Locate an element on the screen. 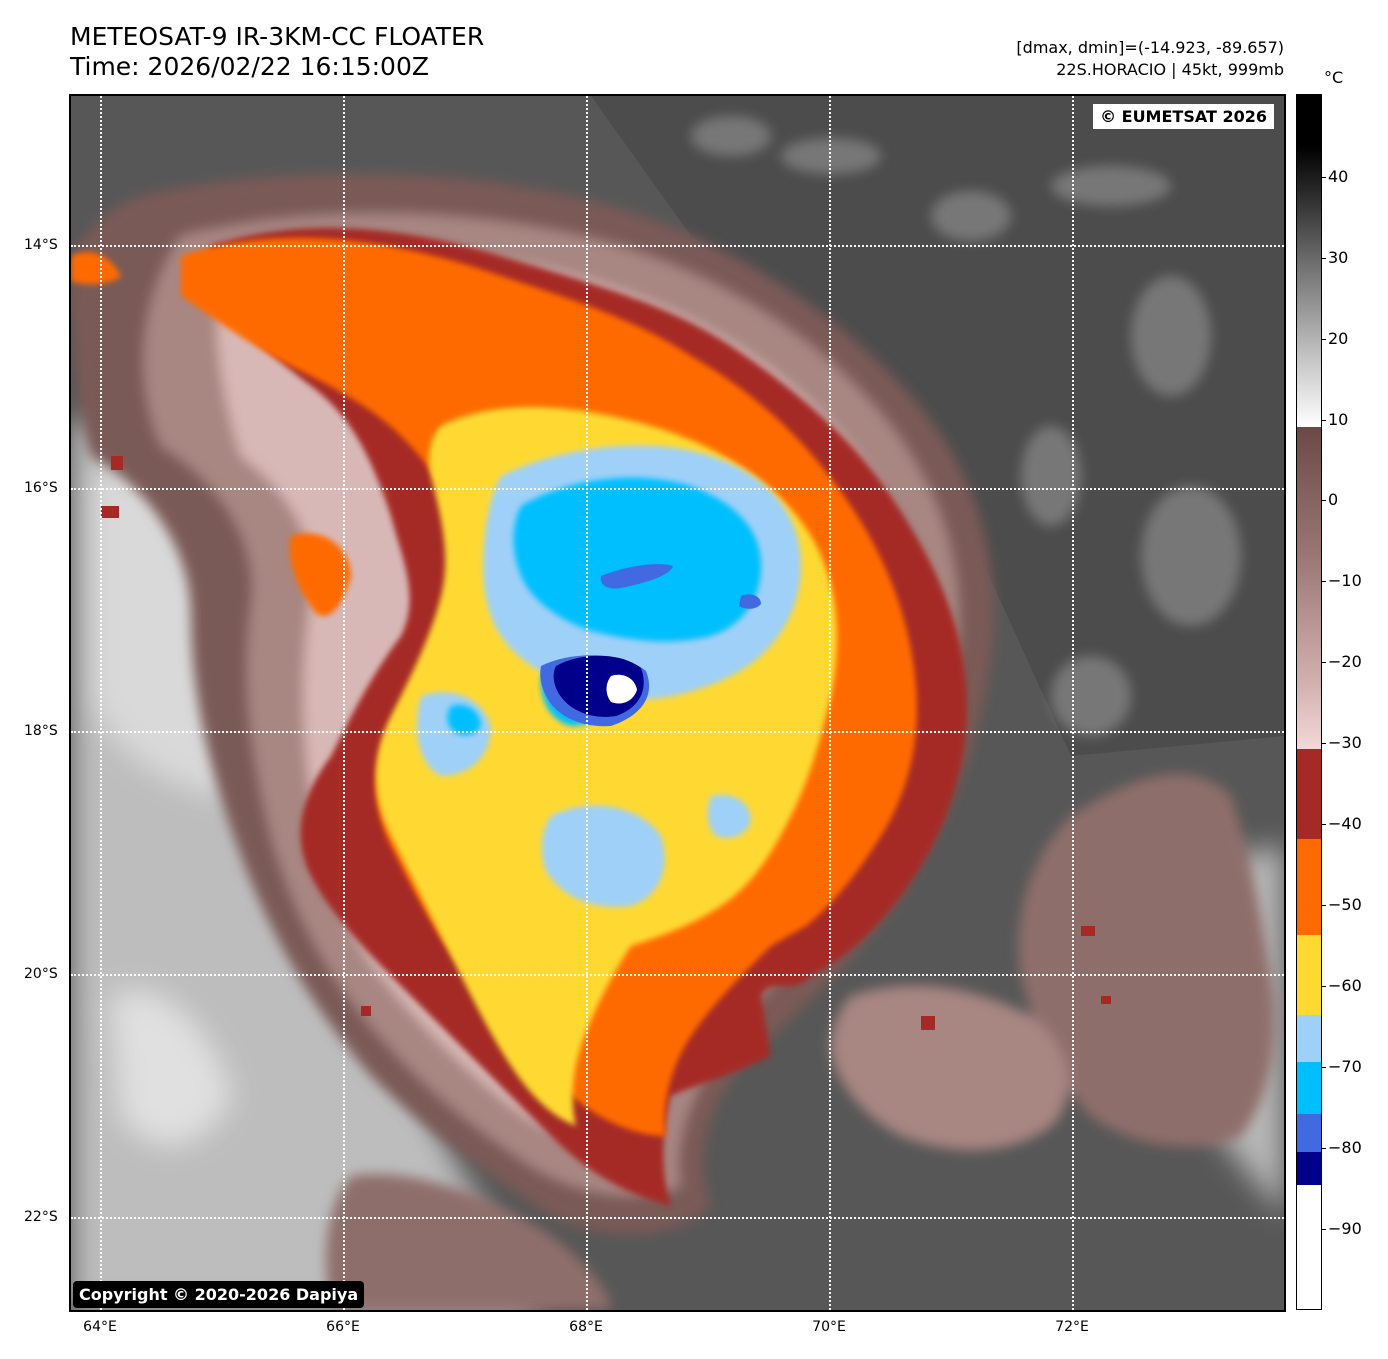  lat-label-18s: 18°S is located at coordinates (41, 731).